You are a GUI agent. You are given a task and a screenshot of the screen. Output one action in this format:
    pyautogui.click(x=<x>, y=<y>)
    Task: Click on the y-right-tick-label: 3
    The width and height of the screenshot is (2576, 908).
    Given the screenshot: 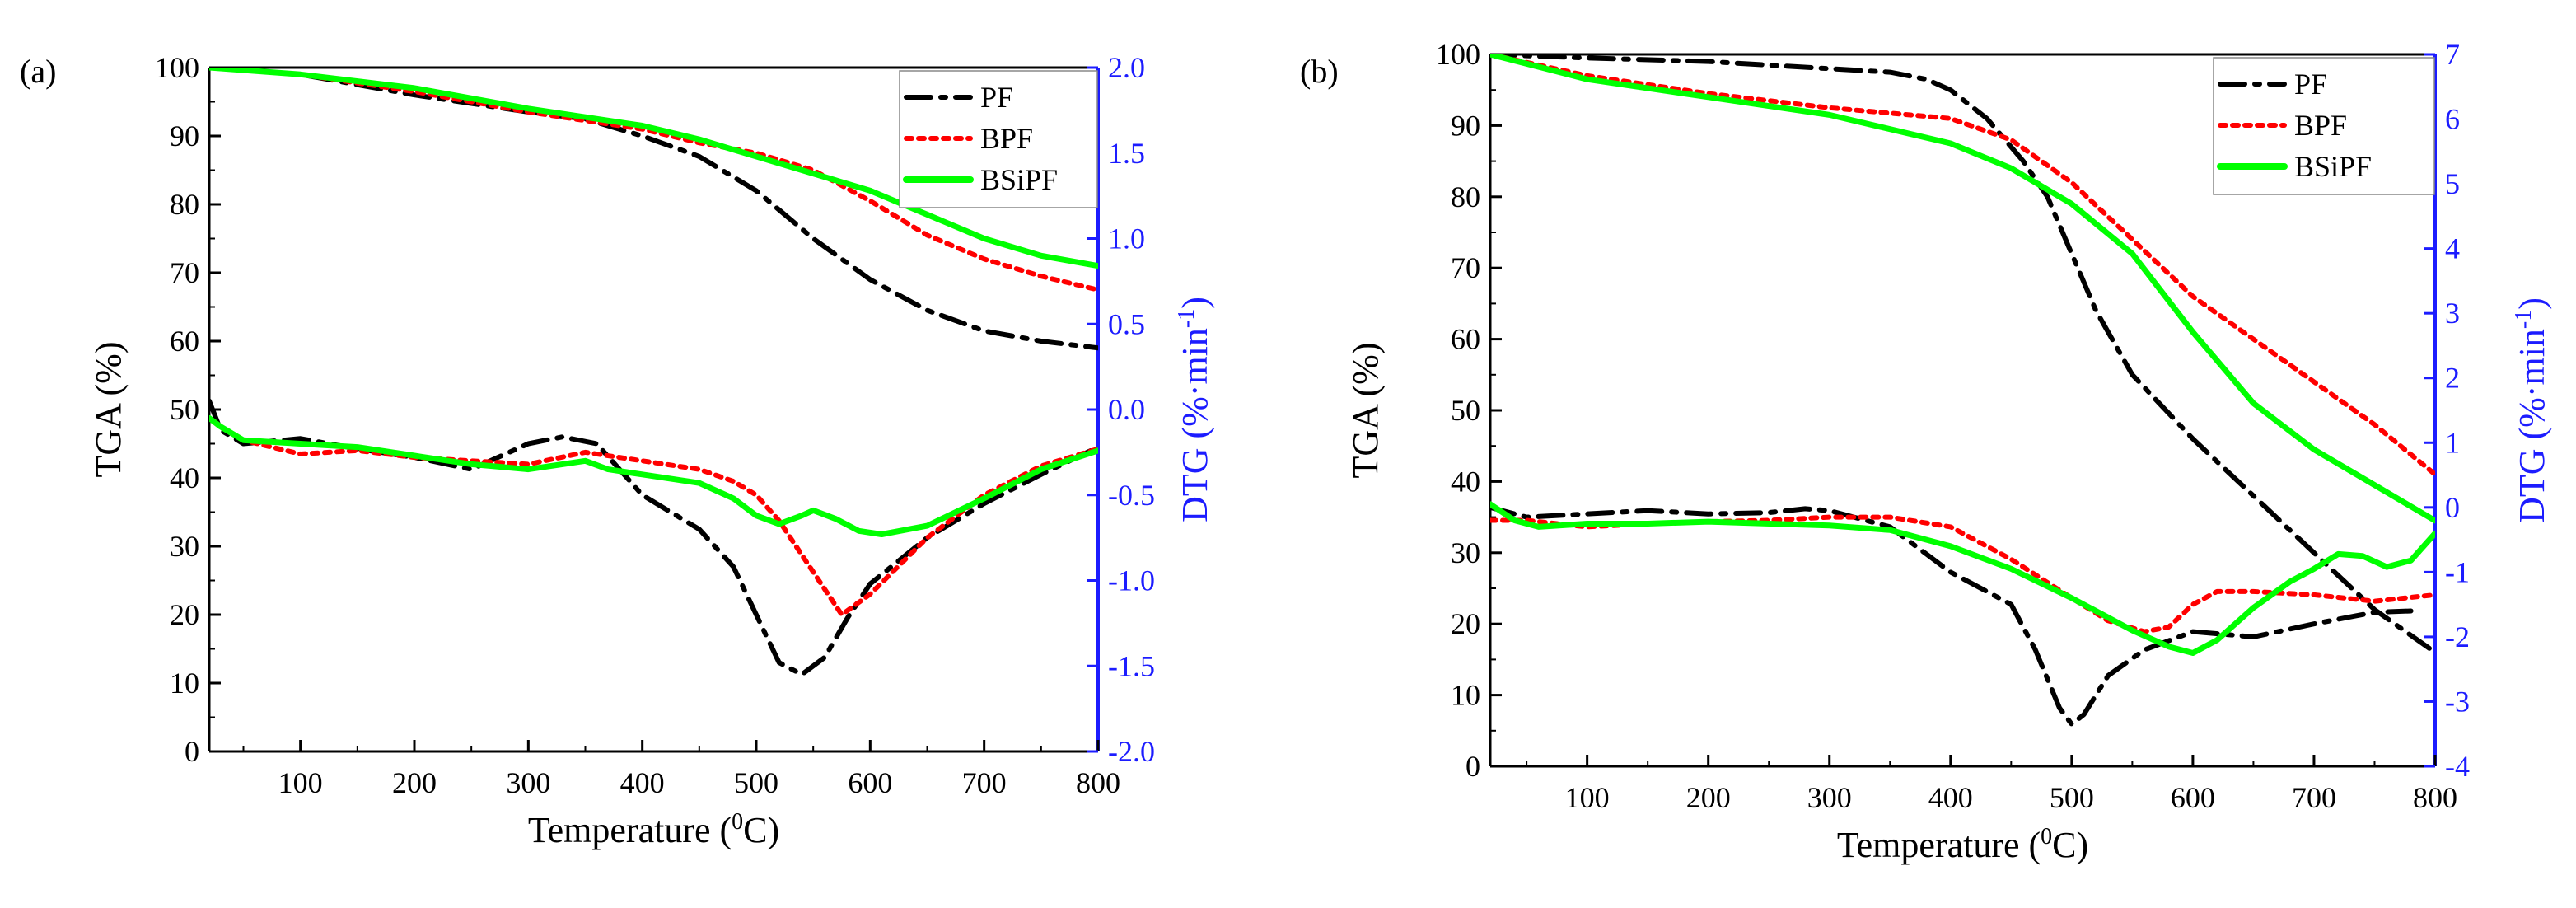 What is the action you would take?
    pyautogui.click(x=2452, y=313)
    